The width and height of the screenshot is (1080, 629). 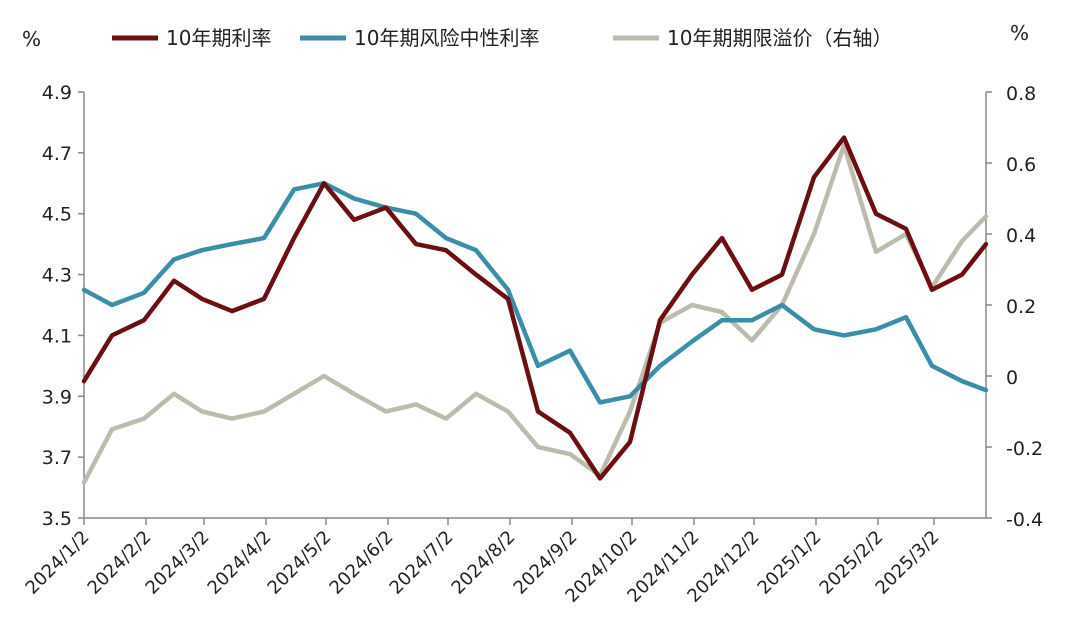 What do you see at coordinates (1021, 94) in the screenshot?
I see `right-tick-label: 0.8` at bounding box center [1021, 94].